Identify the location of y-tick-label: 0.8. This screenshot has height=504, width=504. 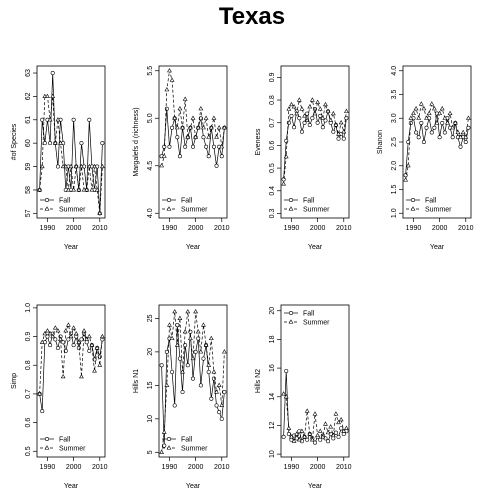
(272, 100).